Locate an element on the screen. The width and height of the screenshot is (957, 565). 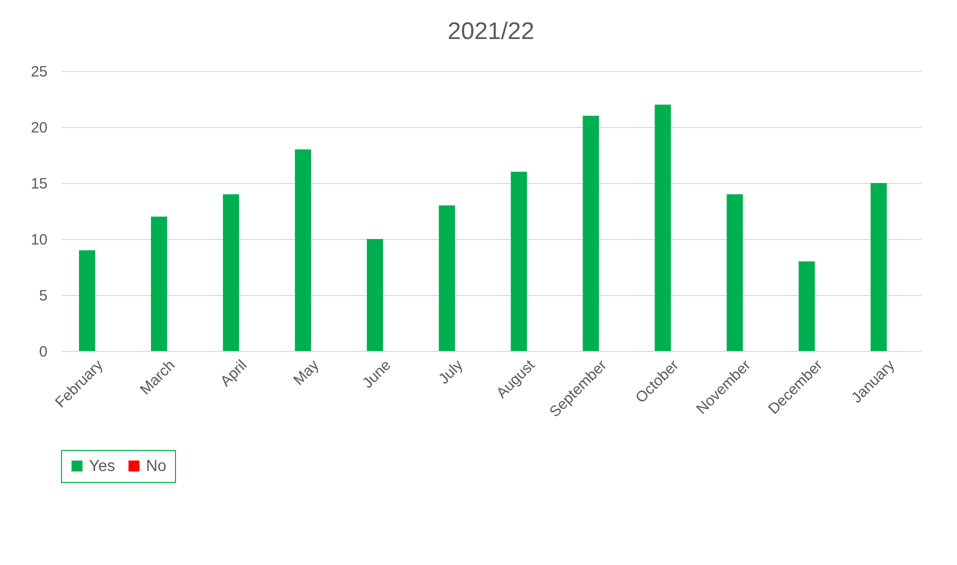
y-tick-label: 20 is located at coordinates (39, 128).